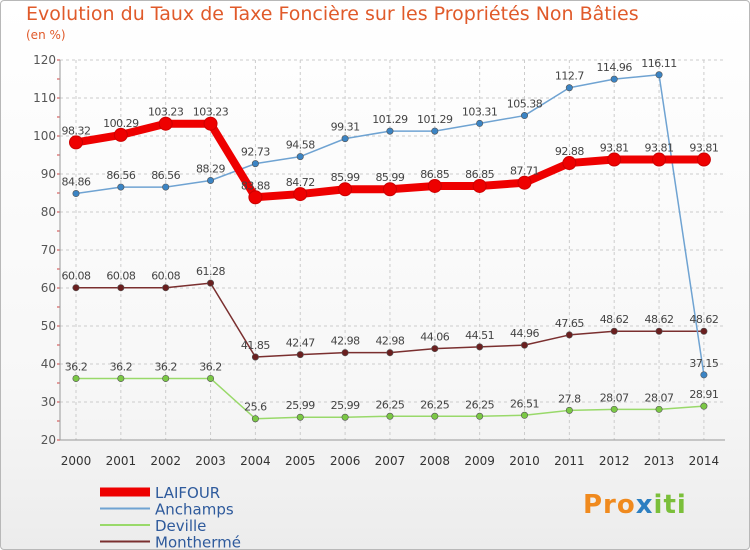  What do you see at coordinates (255, 152) in the screenshot?
I see `data-label: 92.73` at bounding box center [255, 152].